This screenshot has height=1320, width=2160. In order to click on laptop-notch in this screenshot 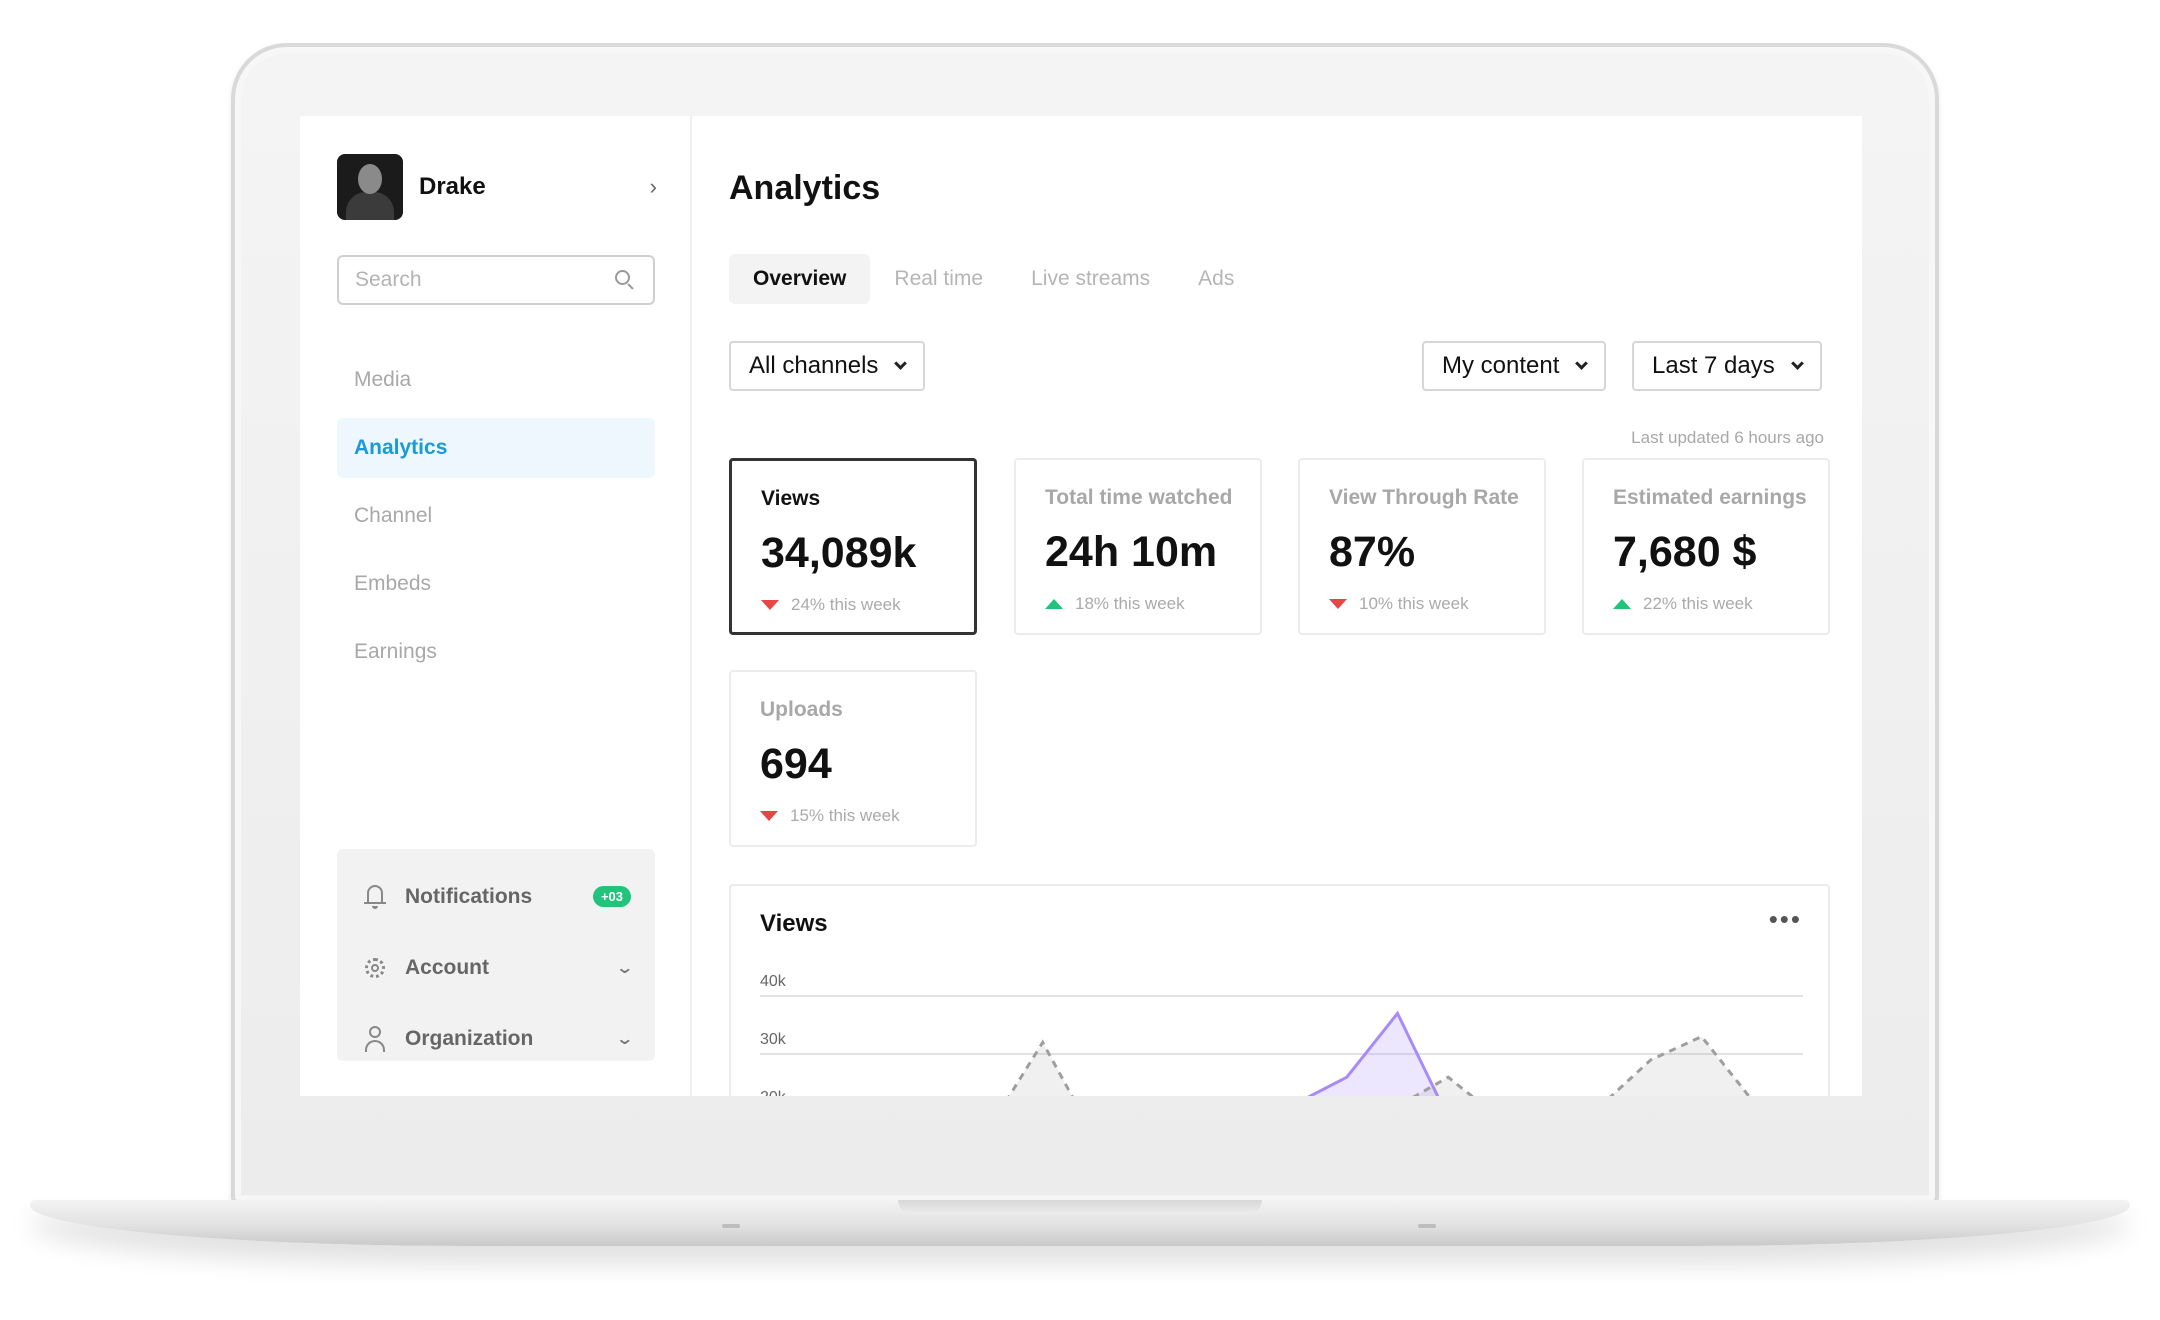, I will do `click(1080, 1207)`.